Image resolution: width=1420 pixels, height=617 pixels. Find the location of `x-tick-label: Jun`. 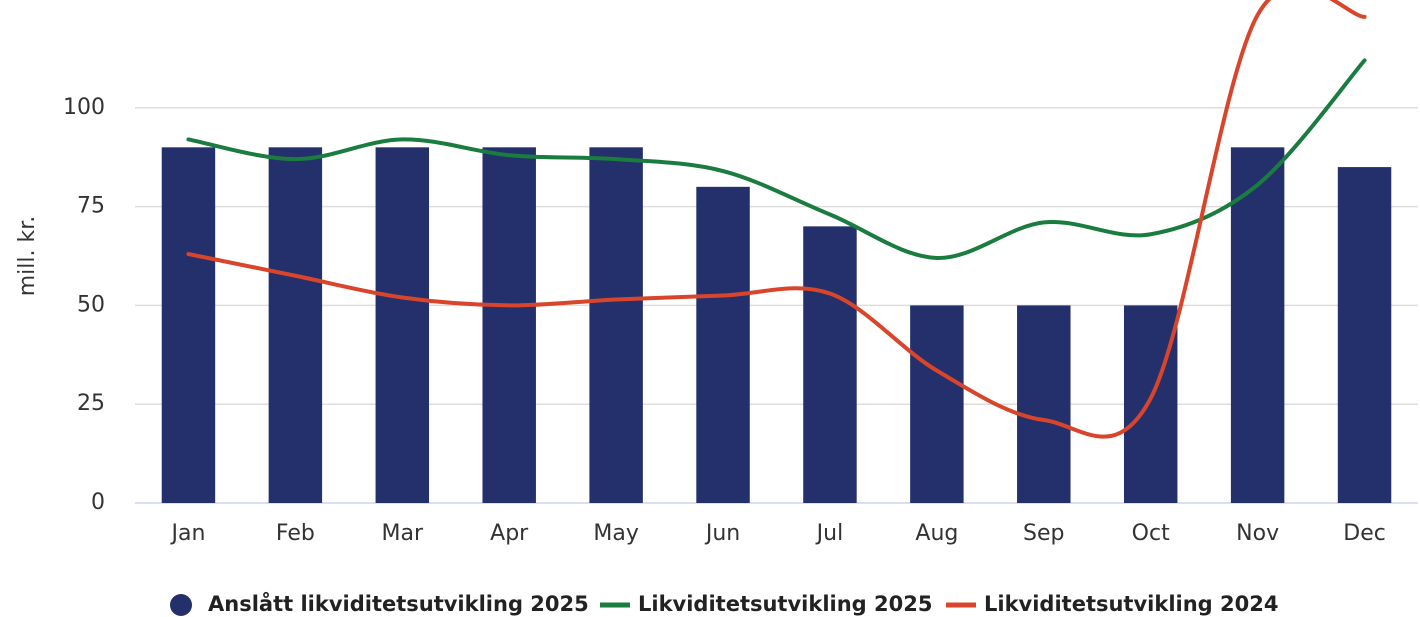

x-tick-label: Jun is located at coordinates (722, 533).